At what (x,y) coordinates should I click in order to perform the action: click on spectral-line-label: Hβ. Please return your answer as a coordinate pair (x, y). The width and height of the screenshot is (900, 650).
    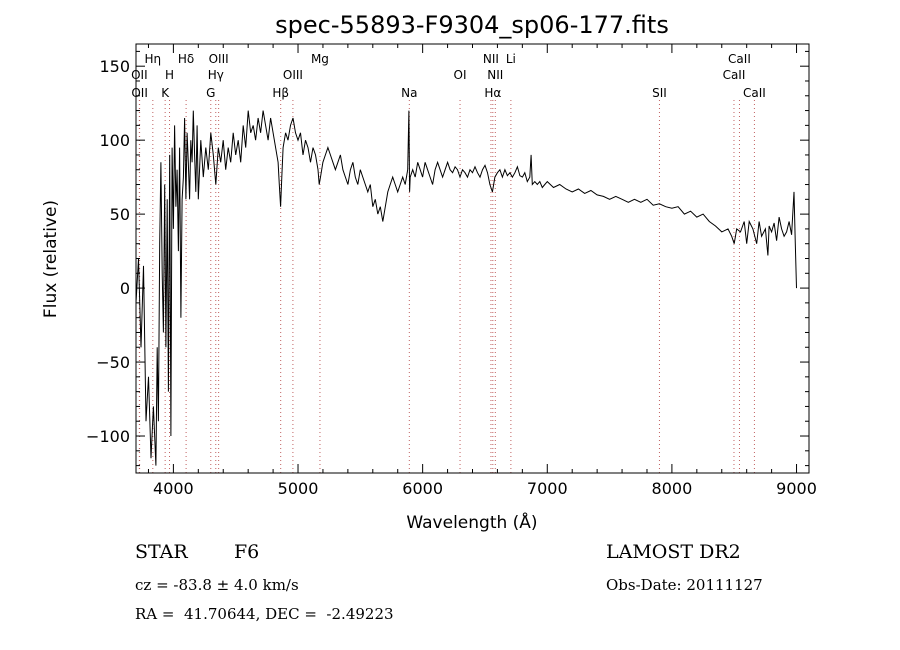
    Looking at the image, I should click on (280, 93).